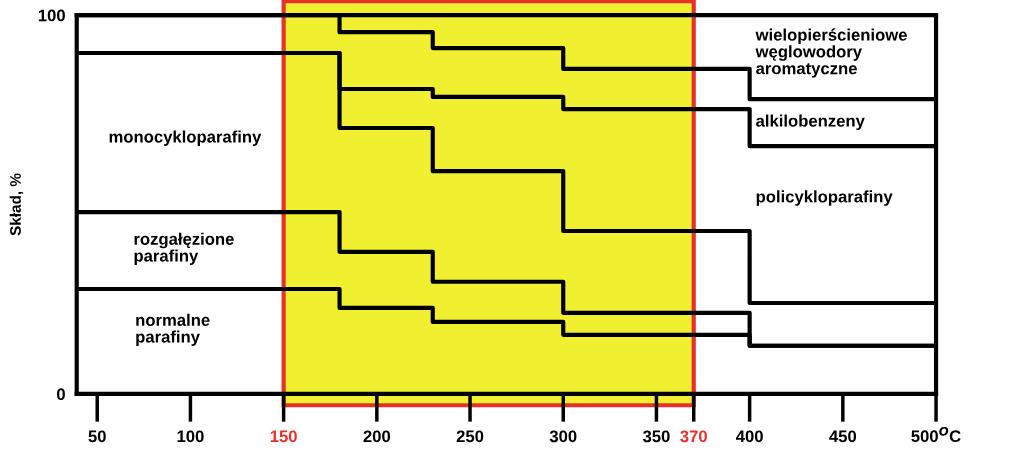 This screenshot has width=1023, height=458. I want to click on x-tick-label: 300, so click(563, 436).